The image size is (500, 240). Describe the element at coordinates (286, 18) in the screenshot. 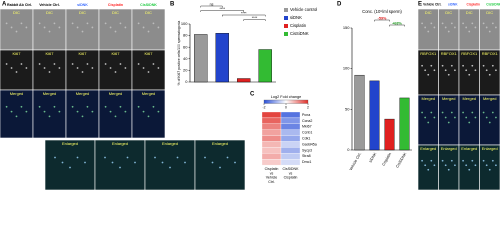

I see `legend-swatch` at that location.